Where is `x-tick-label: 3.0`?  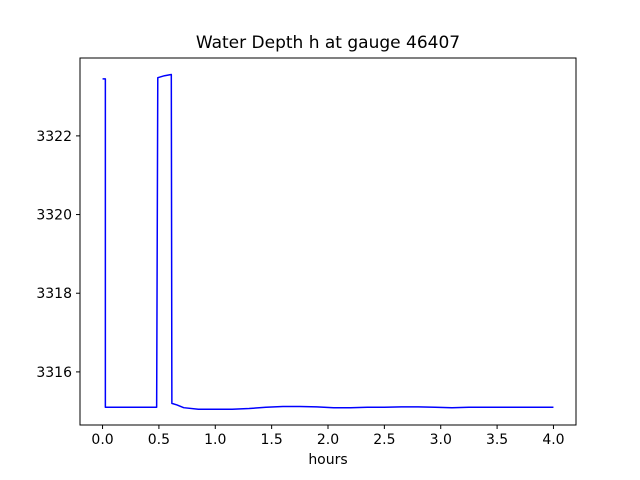 x-tick-label: 3.0 is located at coordinates (441, 440).